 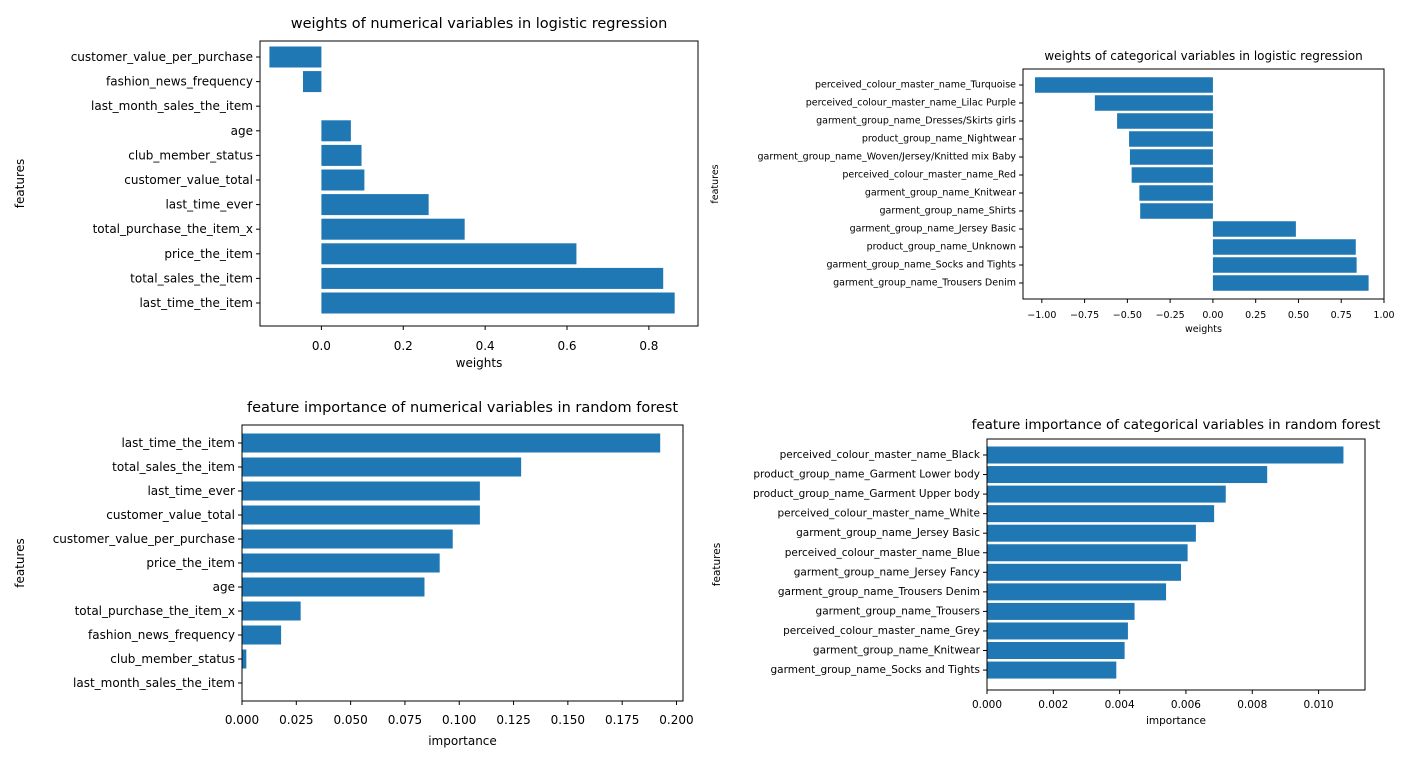 What do you see at coordinates (1298, 315) in the screenshot?
I see `x-tick-label: 0.50` at bounding box center [1298, 315].